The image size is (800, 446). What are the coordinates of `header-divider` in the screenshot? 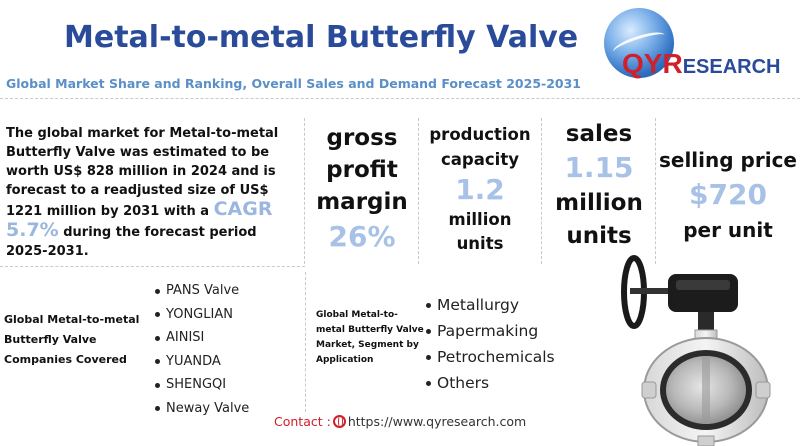 It's located at (400, 98).